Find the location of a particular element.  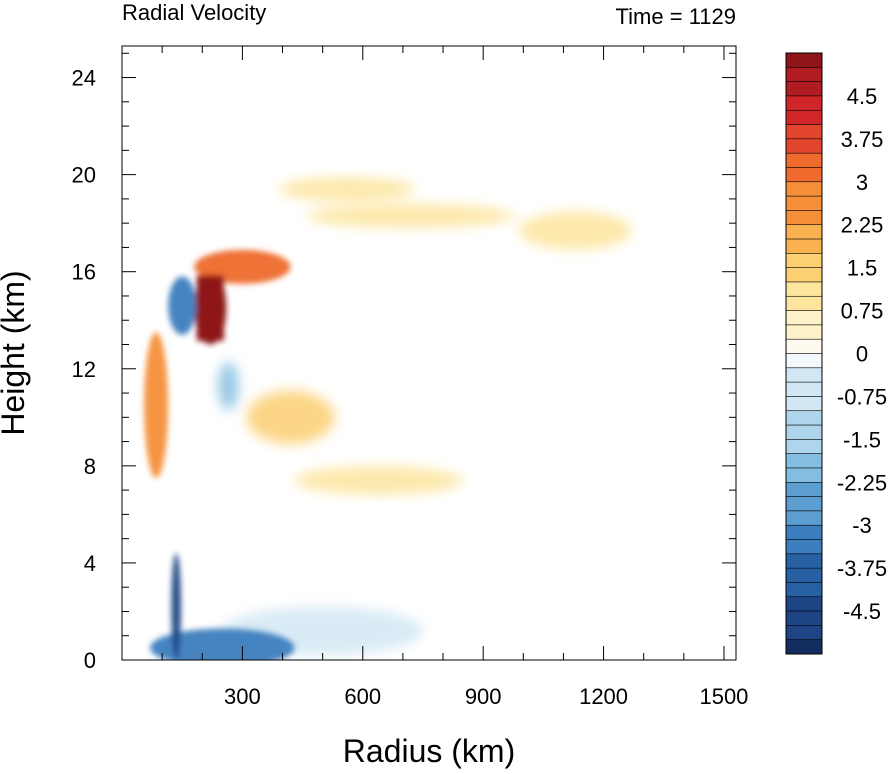

colorbar-frame is located at coordinates (804, 353).